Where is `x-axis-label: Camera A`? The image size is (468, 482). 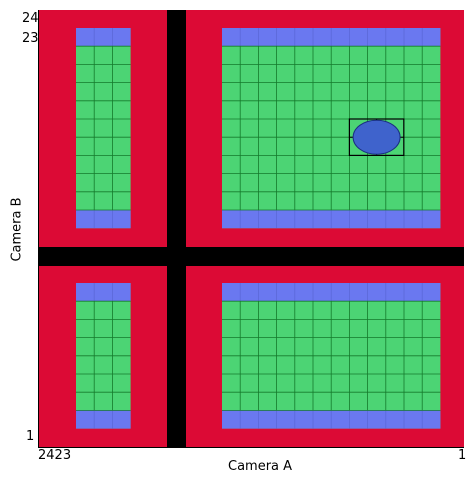 x-axis-label: Camera A is located at coordinates (260, 466).